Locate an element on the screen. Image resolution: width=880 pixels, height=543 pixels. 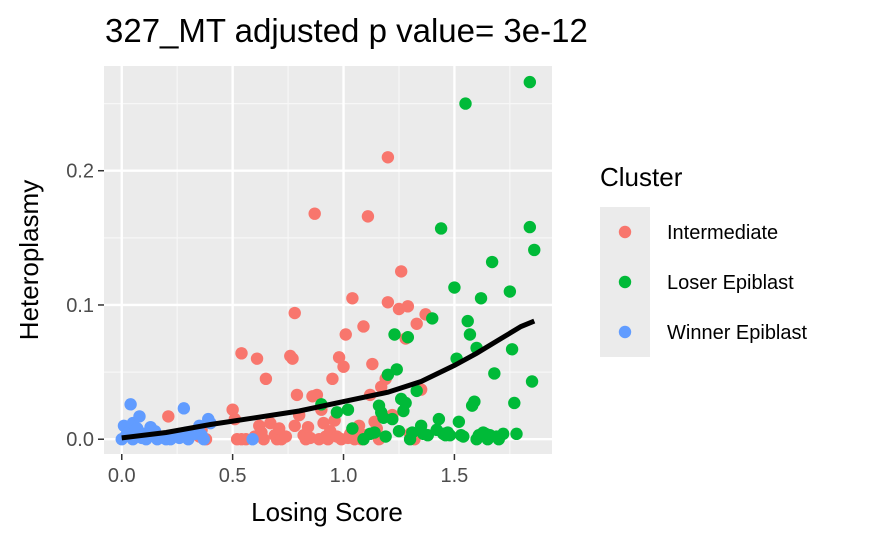
x-axis-title: Losing Score is located at coordinates (327, 512).